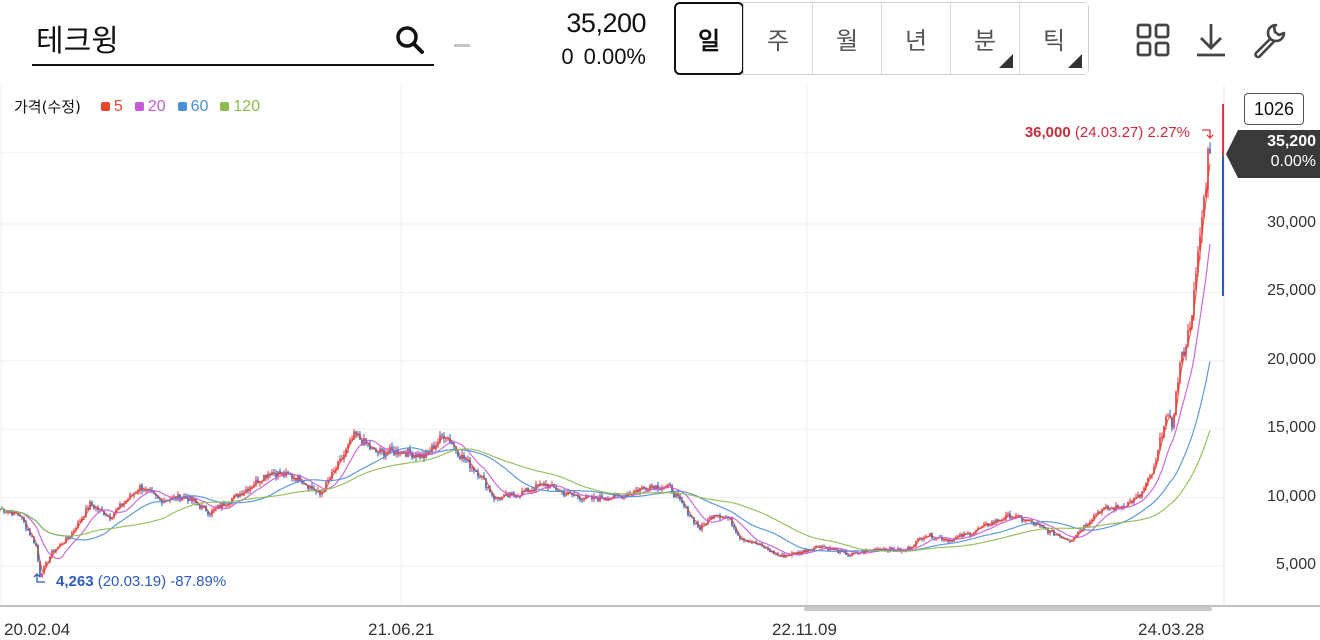 This screenshot has height=640, width=1320. Describe the element at coordinates (567, 56) in the screenshot. I see `price-change: 0` at that location.